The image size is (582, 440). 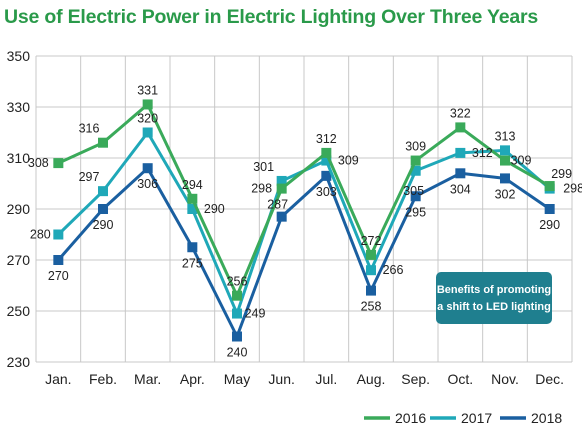 What do you see at coordinates (89, 129) in the screenshot?
I see `data-label-2016: 316` at bounding box center [89, 129].